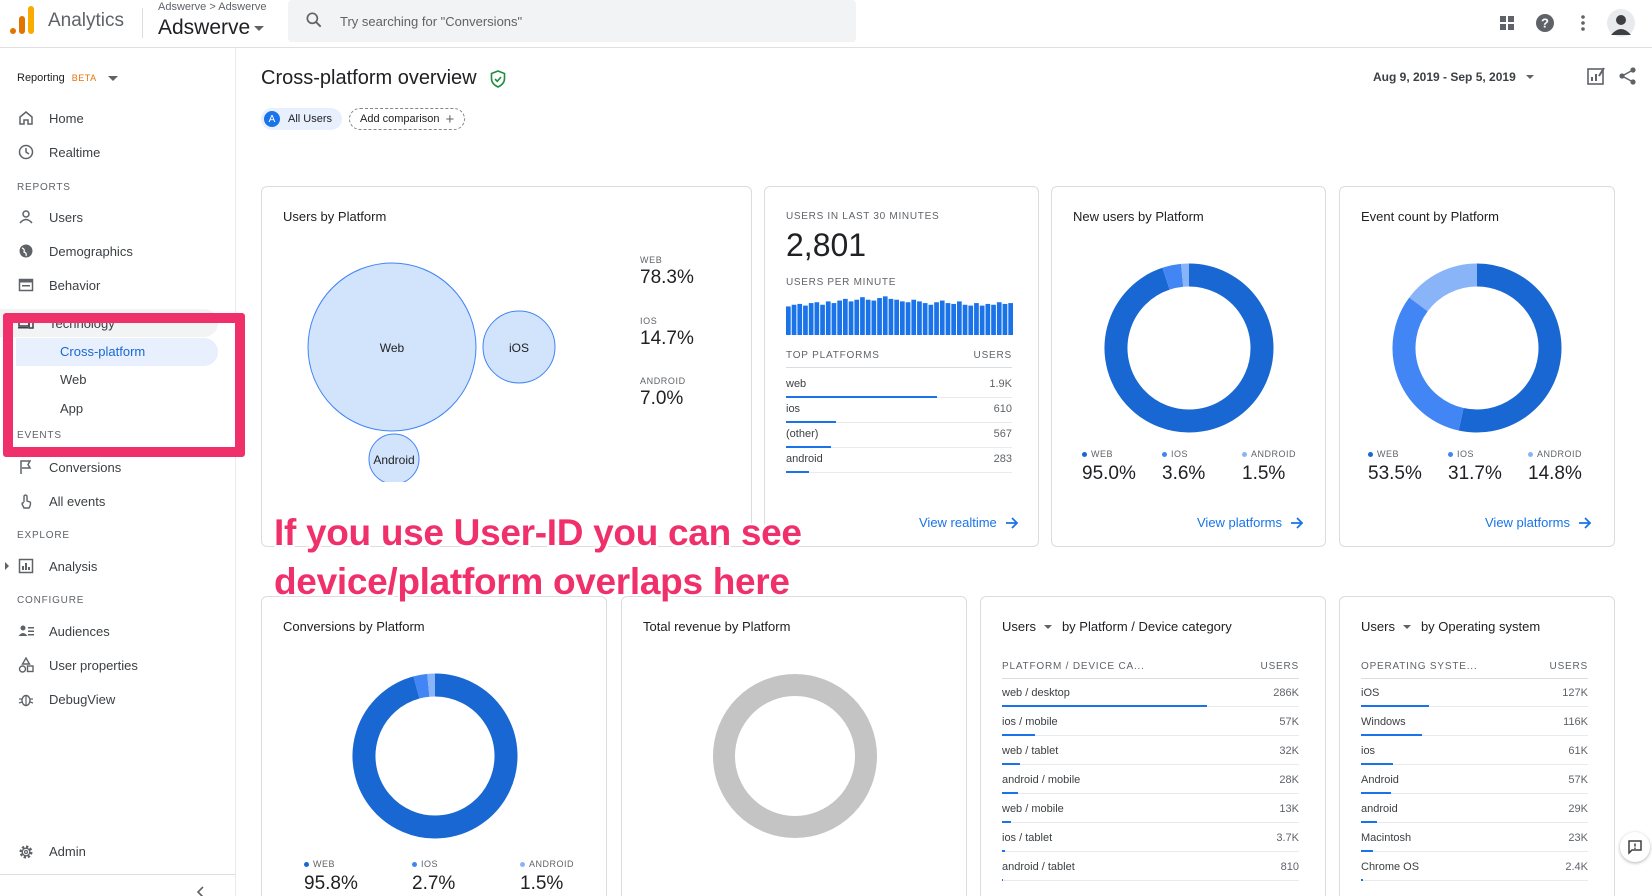 This screenshot has width=1652, height=896. What do you see at coordinates (1474, 868) in the screenshot?
I see `table-row: Chrome OS 2.4K` at bounding box center [1474, 868].